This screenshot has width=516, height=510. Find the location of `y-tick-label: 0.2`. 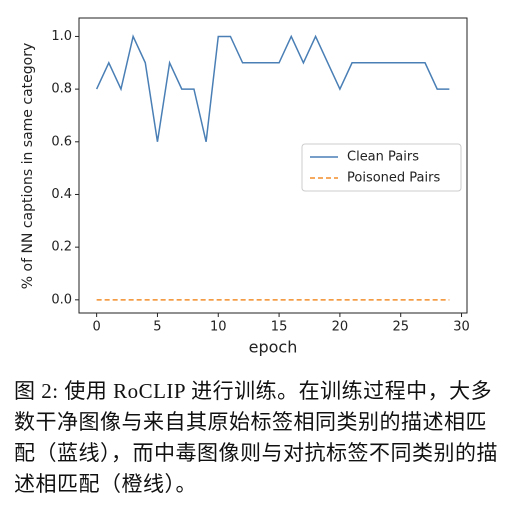

y-tick-label: 0.2 is located at coordinates (61, 247).